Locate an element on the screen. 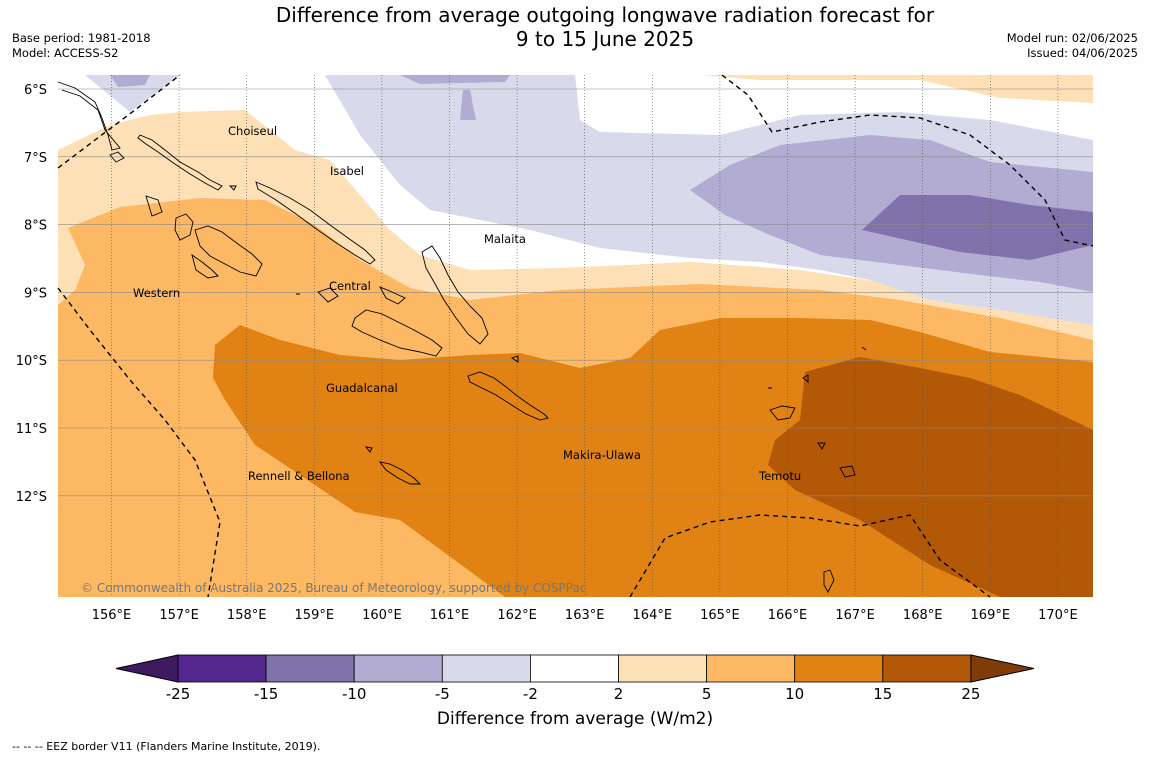 The image size is (1150, 758). lon-label: 163°E is located at coordinates (585, 615).